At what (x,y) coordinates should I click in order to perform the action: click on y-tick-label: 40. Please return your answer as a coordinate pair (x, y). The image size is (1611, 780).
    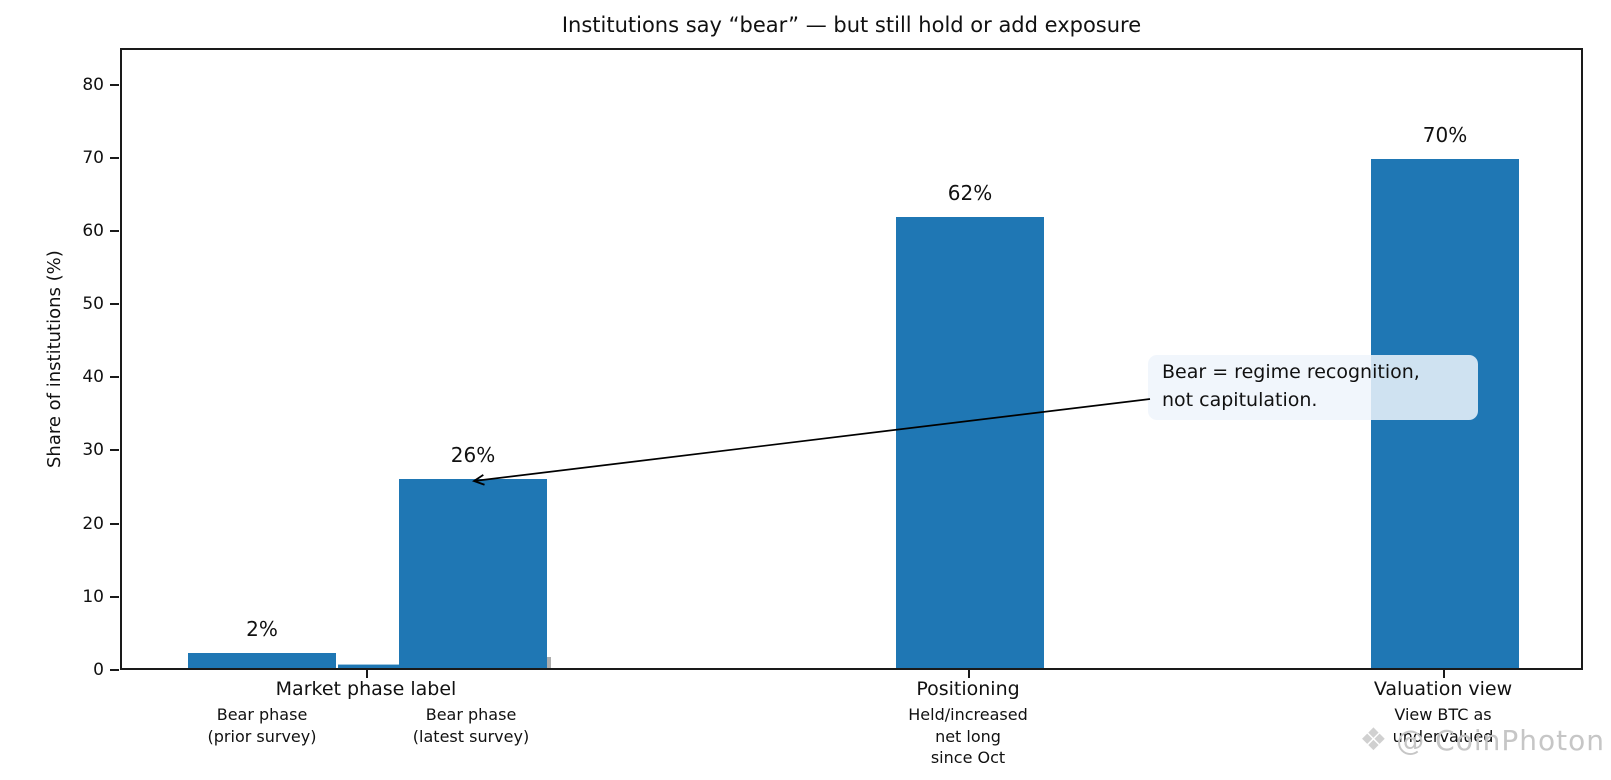
    Looking at the image, I should click on (93, 377).